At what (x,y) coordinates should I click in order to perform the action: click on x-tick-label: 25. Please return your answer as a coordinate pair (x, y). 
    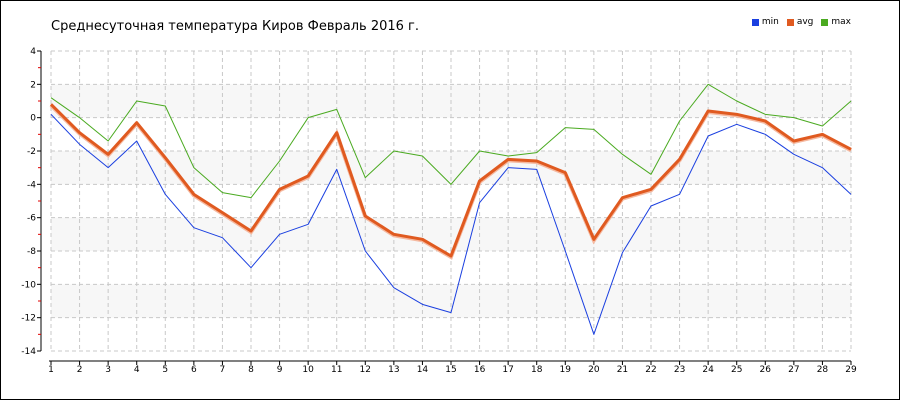
    Looking at the image, I should click on (736, 370).